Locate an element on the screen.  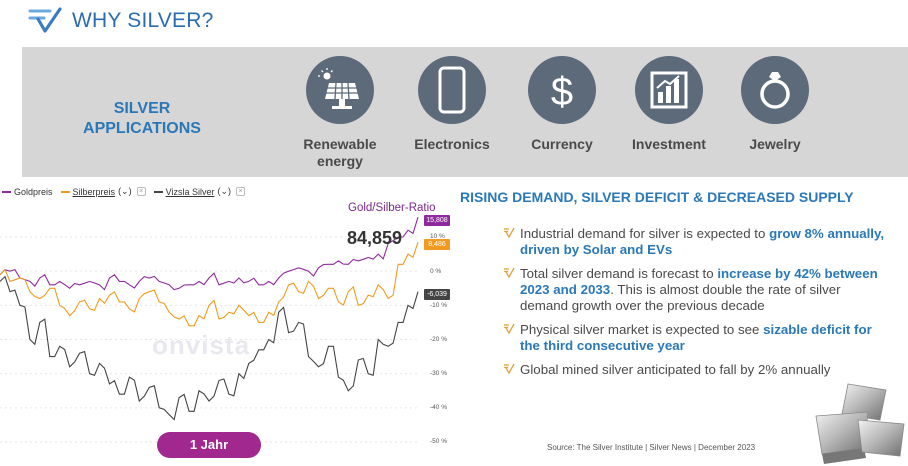
silver-bars-icon is located at coordinates (860, 423).